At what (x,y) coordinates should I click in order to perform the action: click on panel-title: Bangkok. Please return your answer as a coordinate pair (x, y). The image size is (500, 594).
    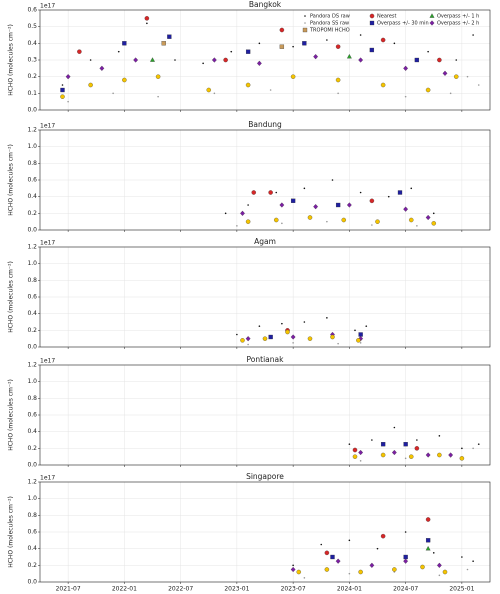
    Looking at the image, I should click on (265, 4).